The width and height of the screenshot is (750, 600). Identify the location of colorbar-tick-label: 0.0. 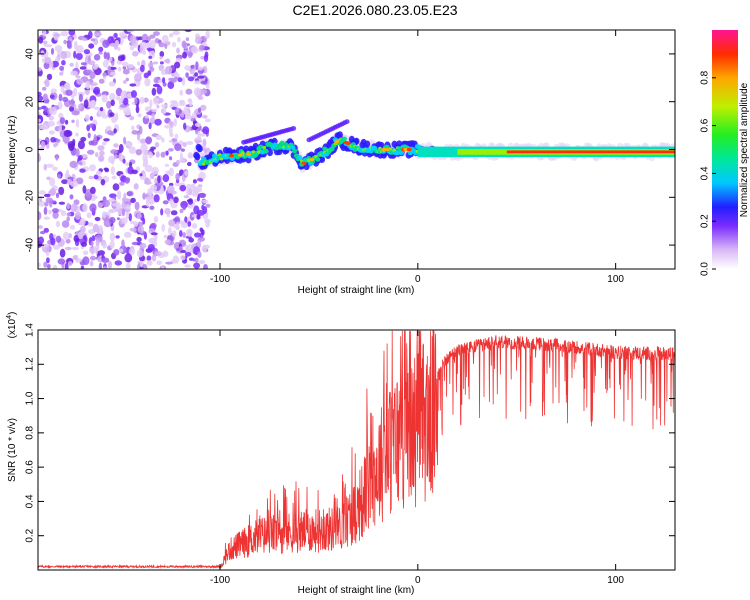
(705, 269).